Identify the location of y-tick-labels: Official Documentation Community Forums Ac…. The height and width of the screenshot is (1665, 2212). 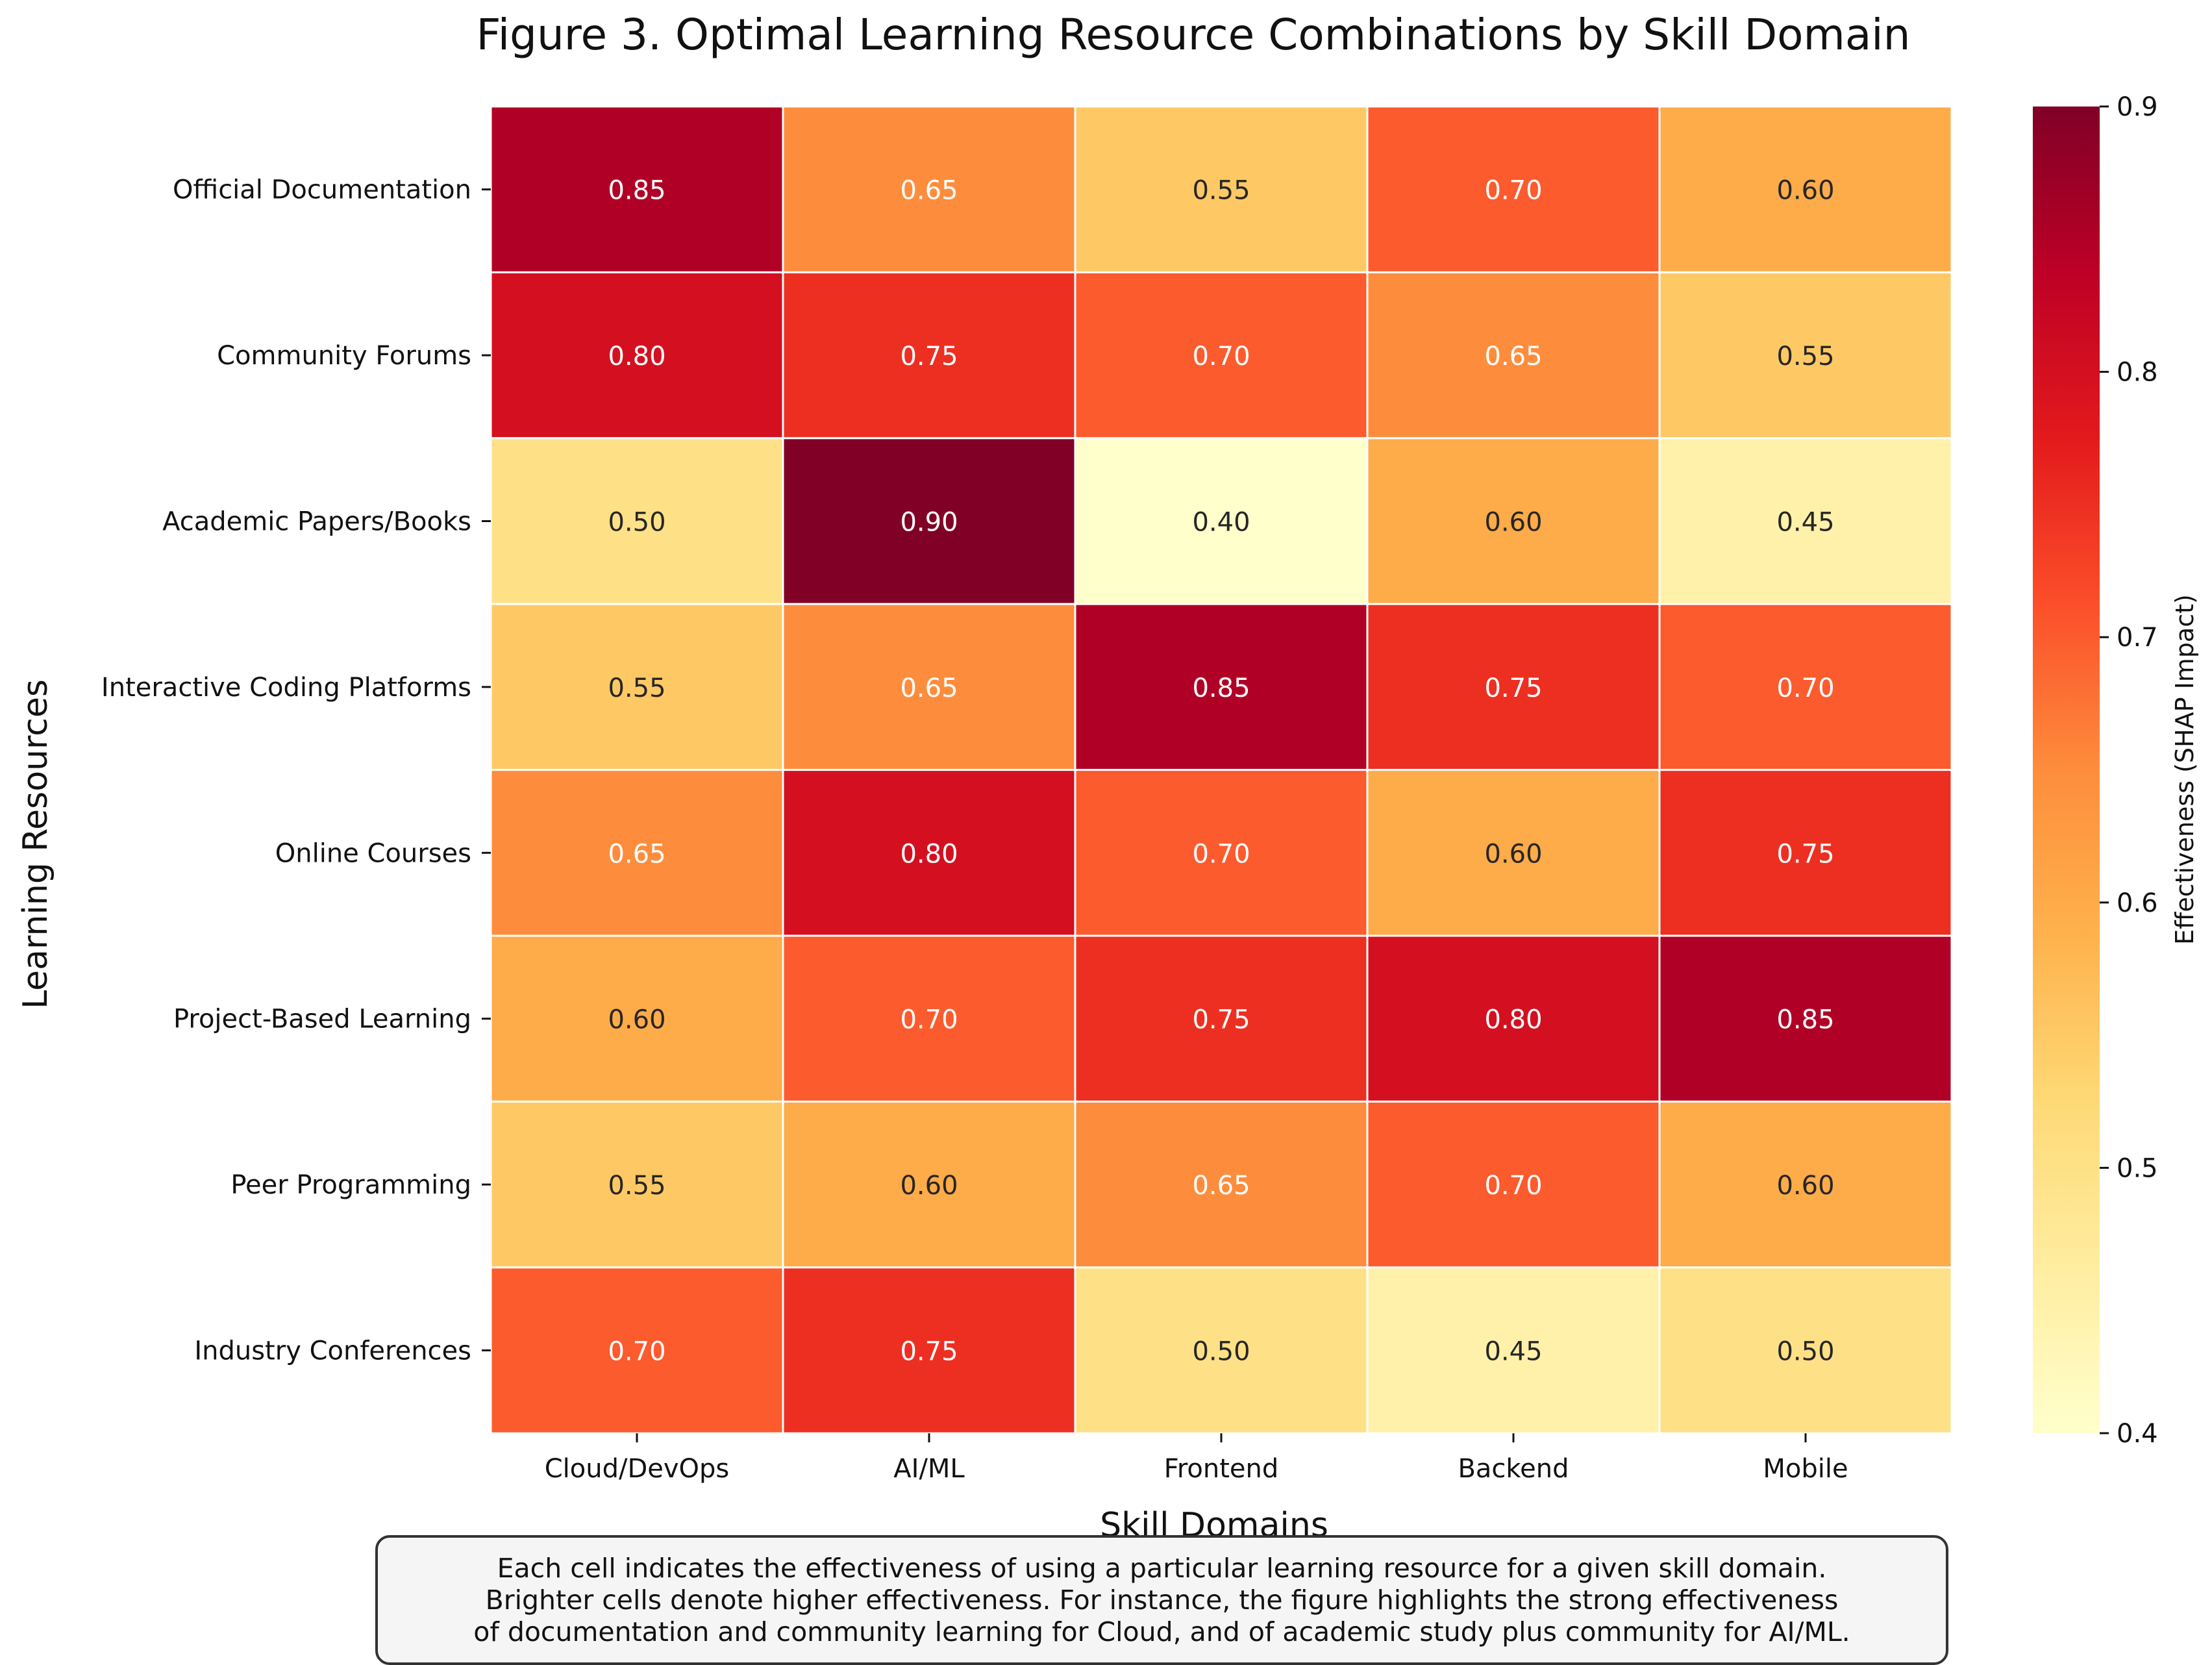
(296, 771).